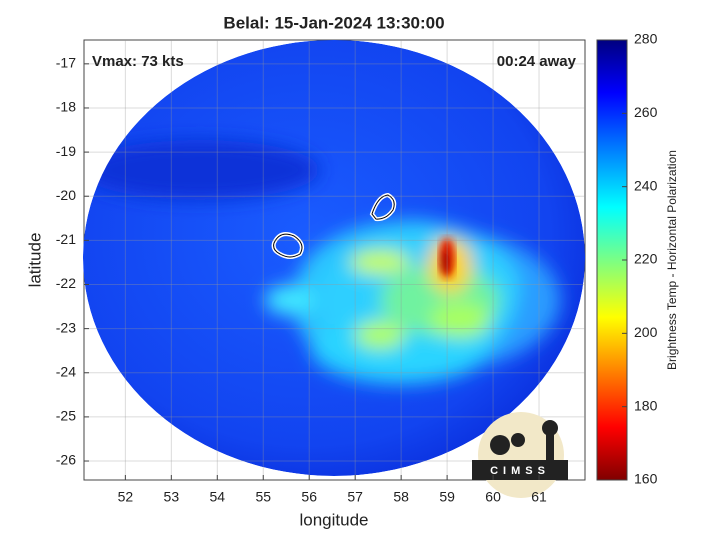 This screenshot has width=720, height=545. What do you see at coordinates (537, 61) in the screenshot?
I see `annotation: 00:24 away` at bounding box center [537, 61].